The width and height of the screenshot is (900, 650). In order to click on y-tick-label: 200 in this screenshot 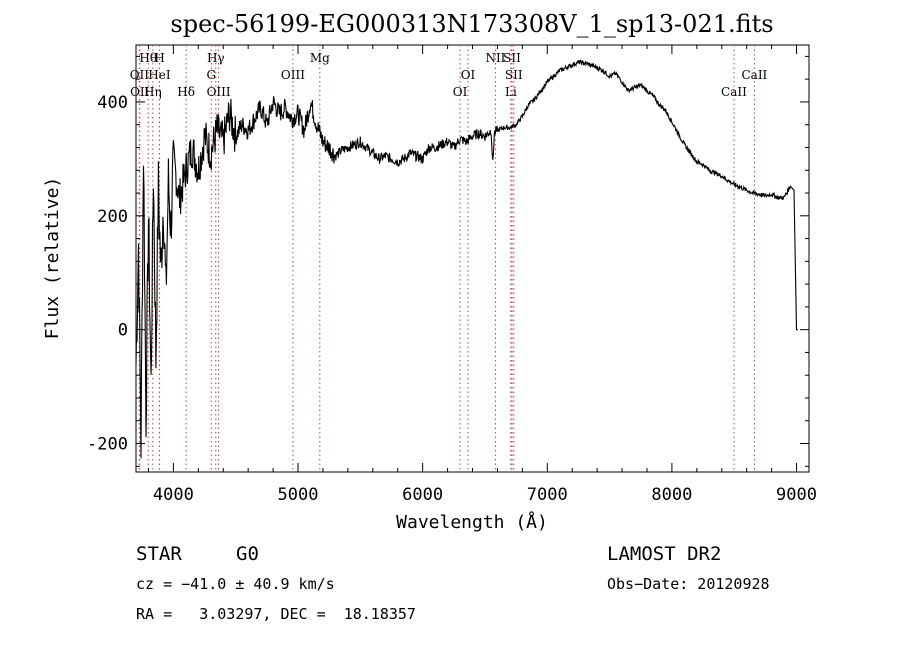, I will do `click(112, 217)`.